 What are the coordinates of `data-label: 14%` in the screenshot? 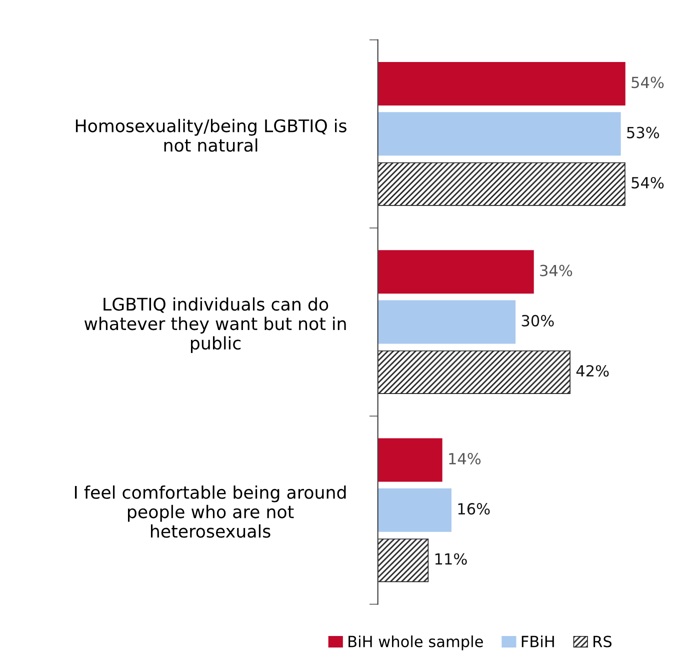 It's located at (465, 458).